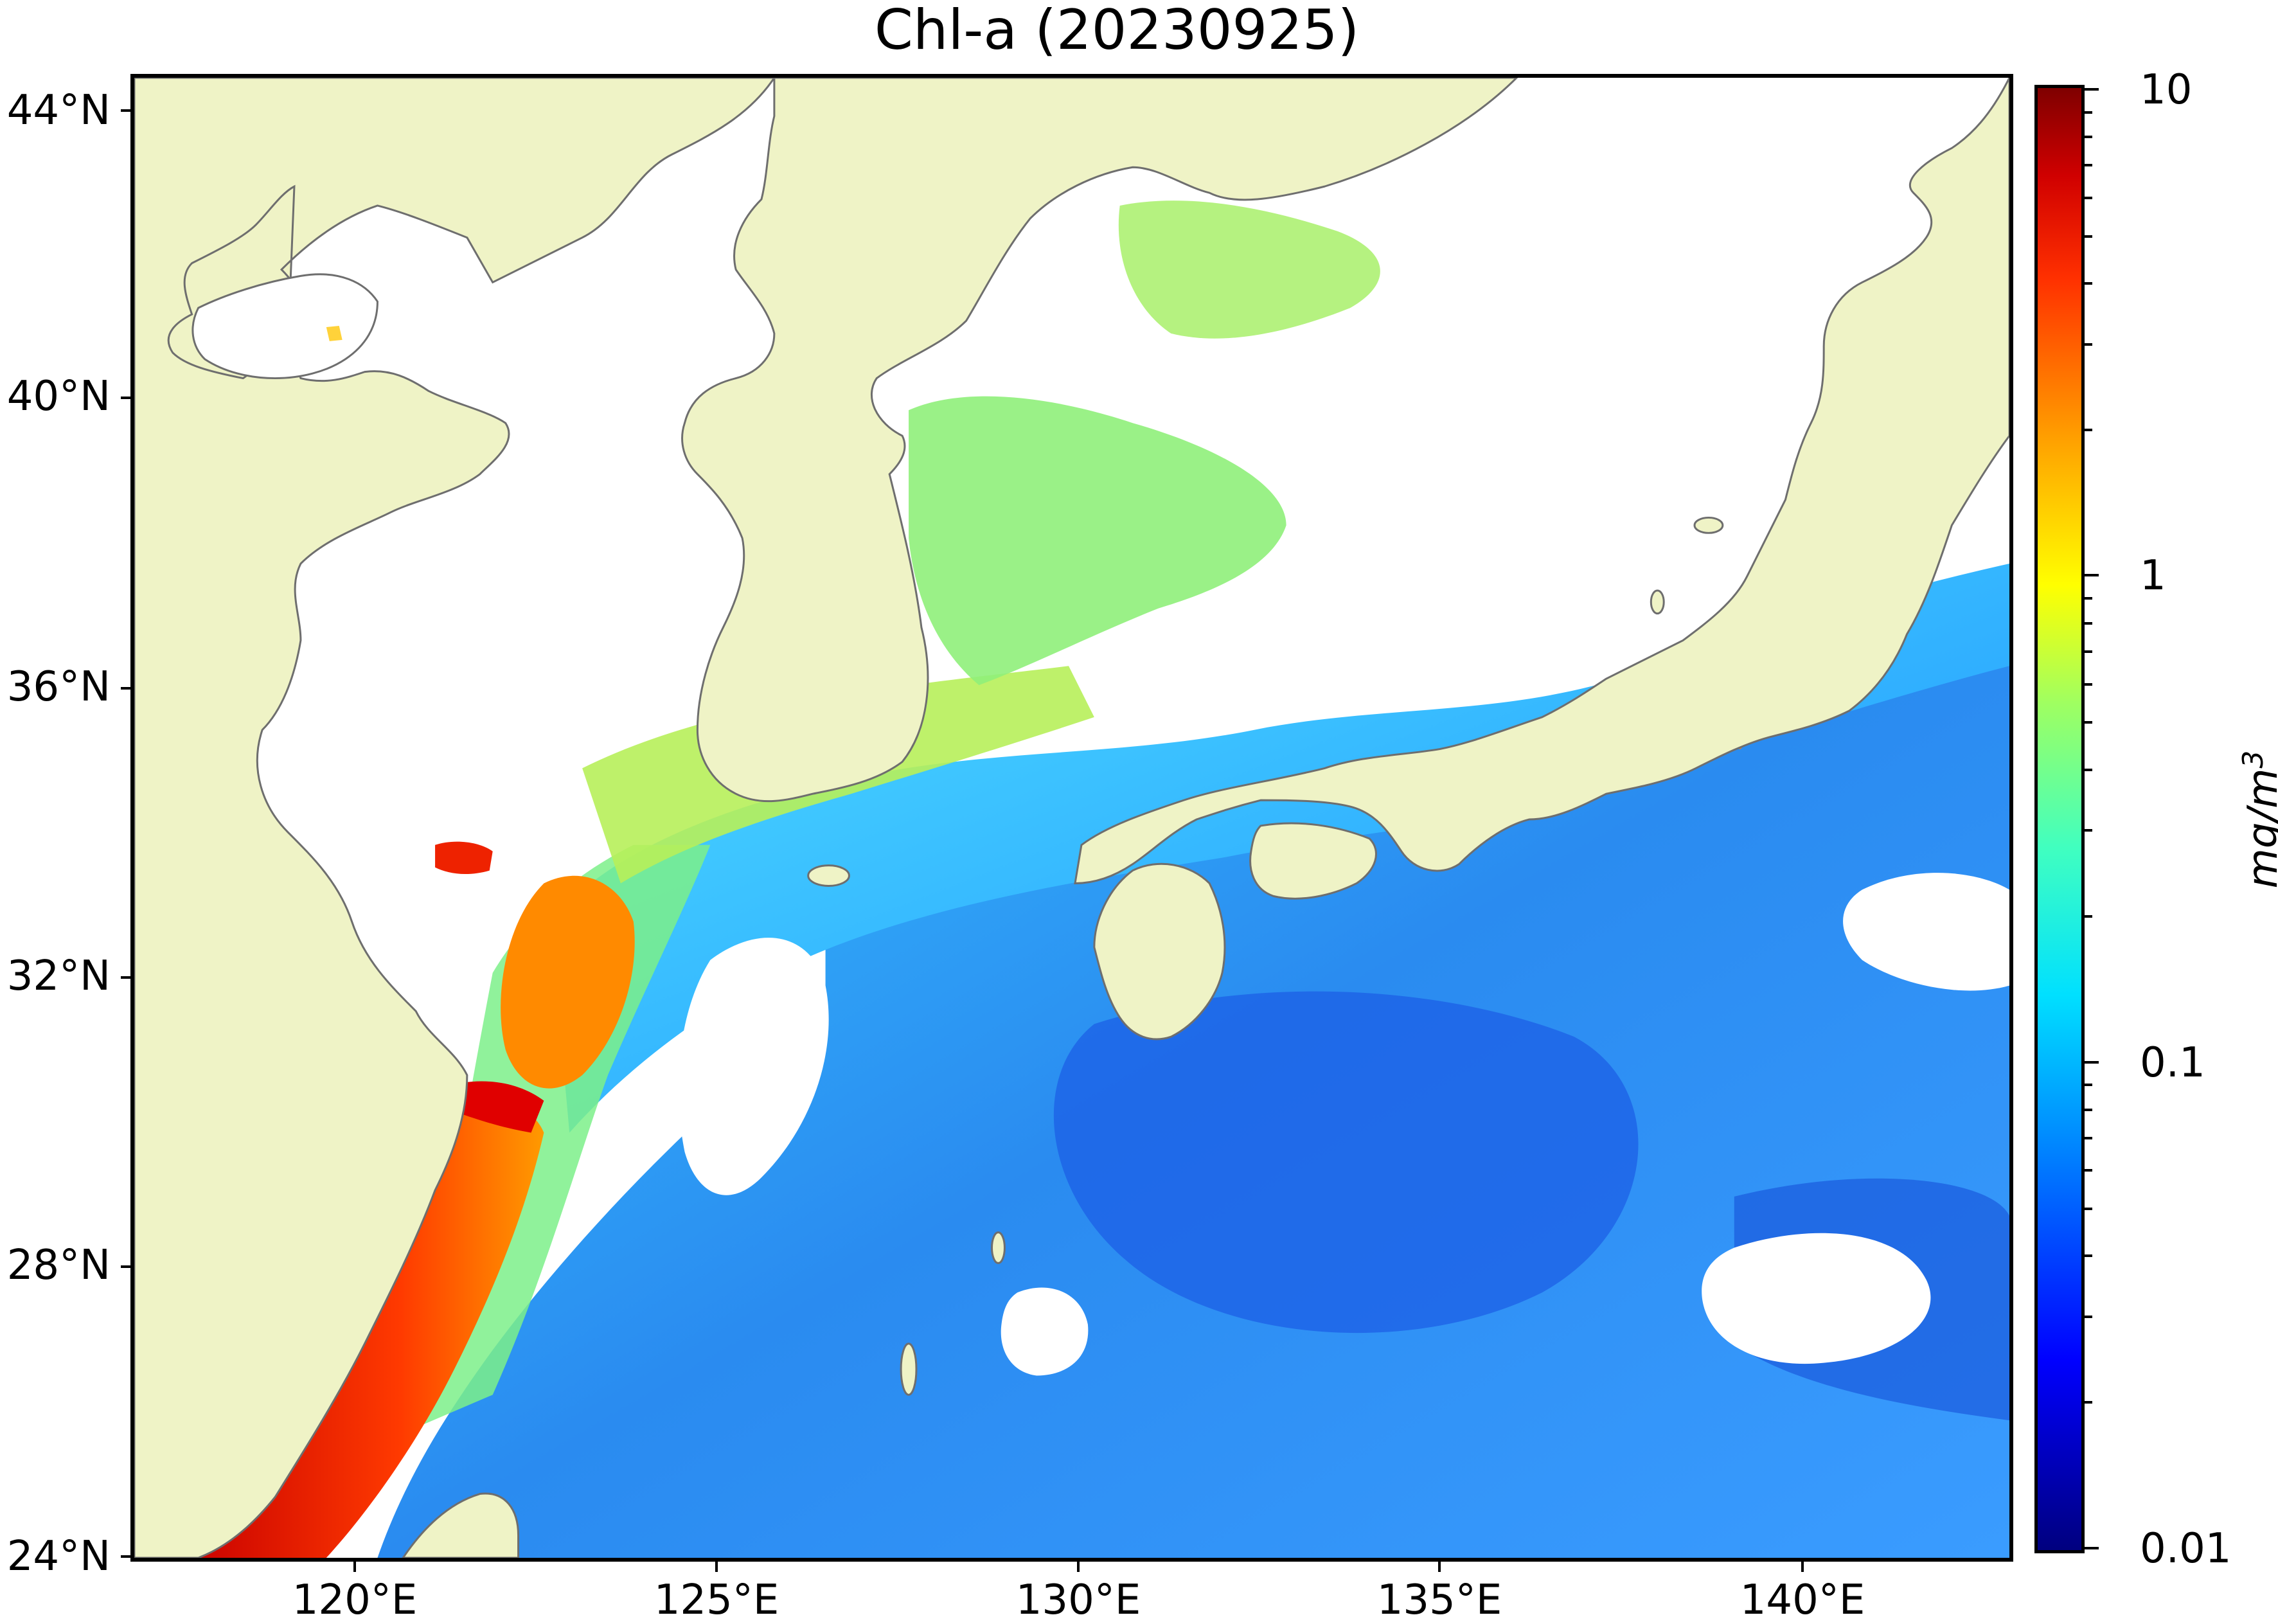  What do you see at coordinates (1708, 525) in the screenshot?
I see `sado-island` at bounding box center [1708, 525].